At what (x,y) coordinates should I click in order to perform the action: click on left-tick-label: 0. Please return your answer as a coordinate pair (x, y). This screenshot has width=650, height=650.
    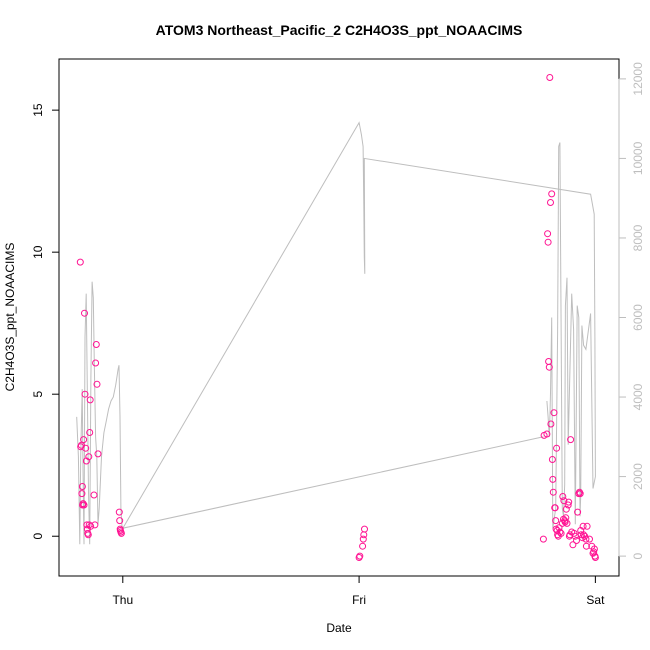
    Looking at the image, I should click on (38, 536).